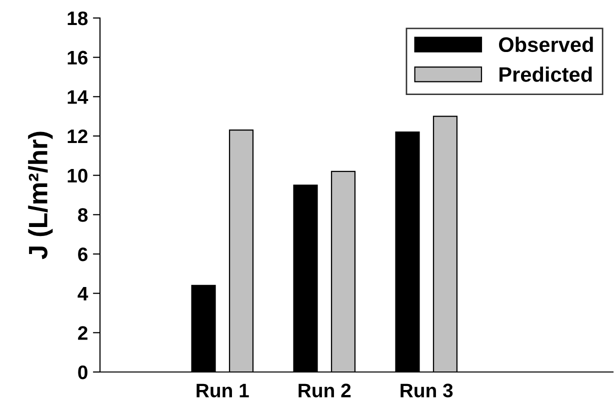 The width and height of the screenshot is (615, 416). What do you see at coordinates (83, 215) in the screenshot?
I see `y-tick-label: 8` at bounding box center [83, 215].